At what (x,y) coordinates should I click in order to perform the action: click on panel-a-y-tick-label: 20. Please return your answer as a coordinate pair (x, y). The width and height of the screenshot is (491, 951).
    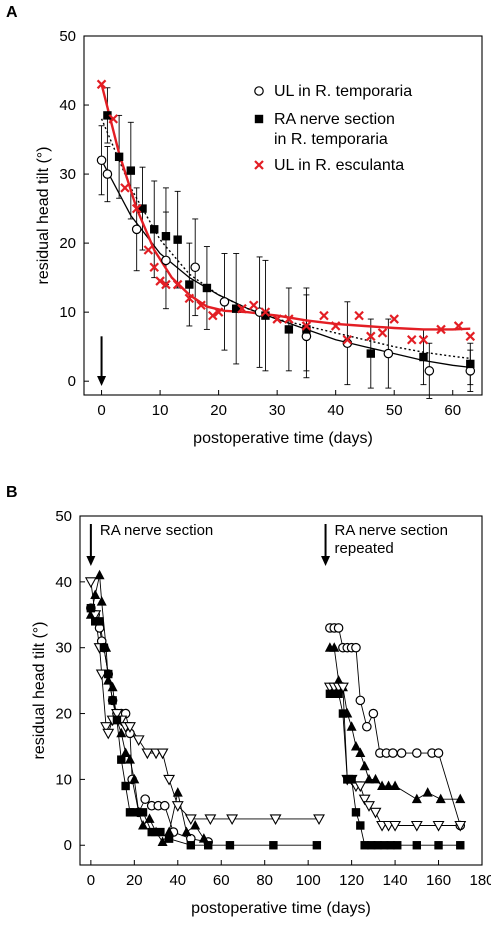
    Looking at the image, I should click on (67, 243).